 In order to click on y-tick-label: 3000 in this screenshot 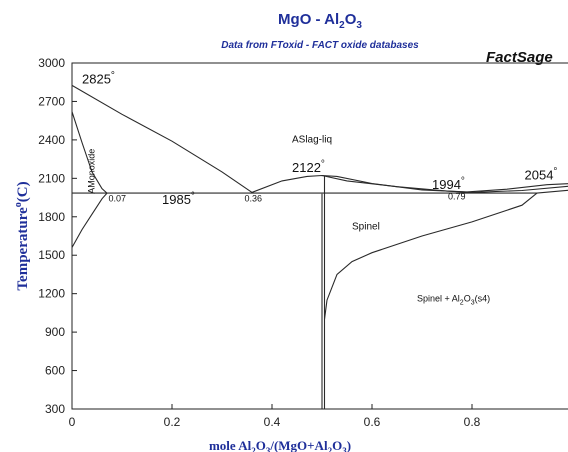, I will do `click(51, 63)`.